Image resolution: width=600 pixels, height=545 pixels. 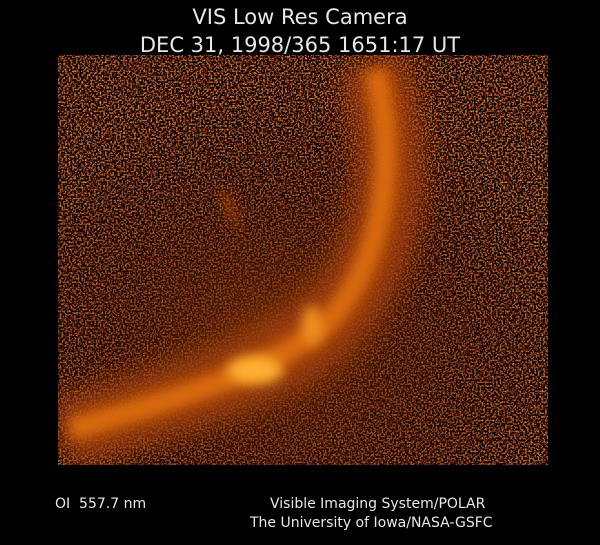 I want to click on credit-label: The University of Iowa/NASA-GSFC, so click(x=371, y=523).